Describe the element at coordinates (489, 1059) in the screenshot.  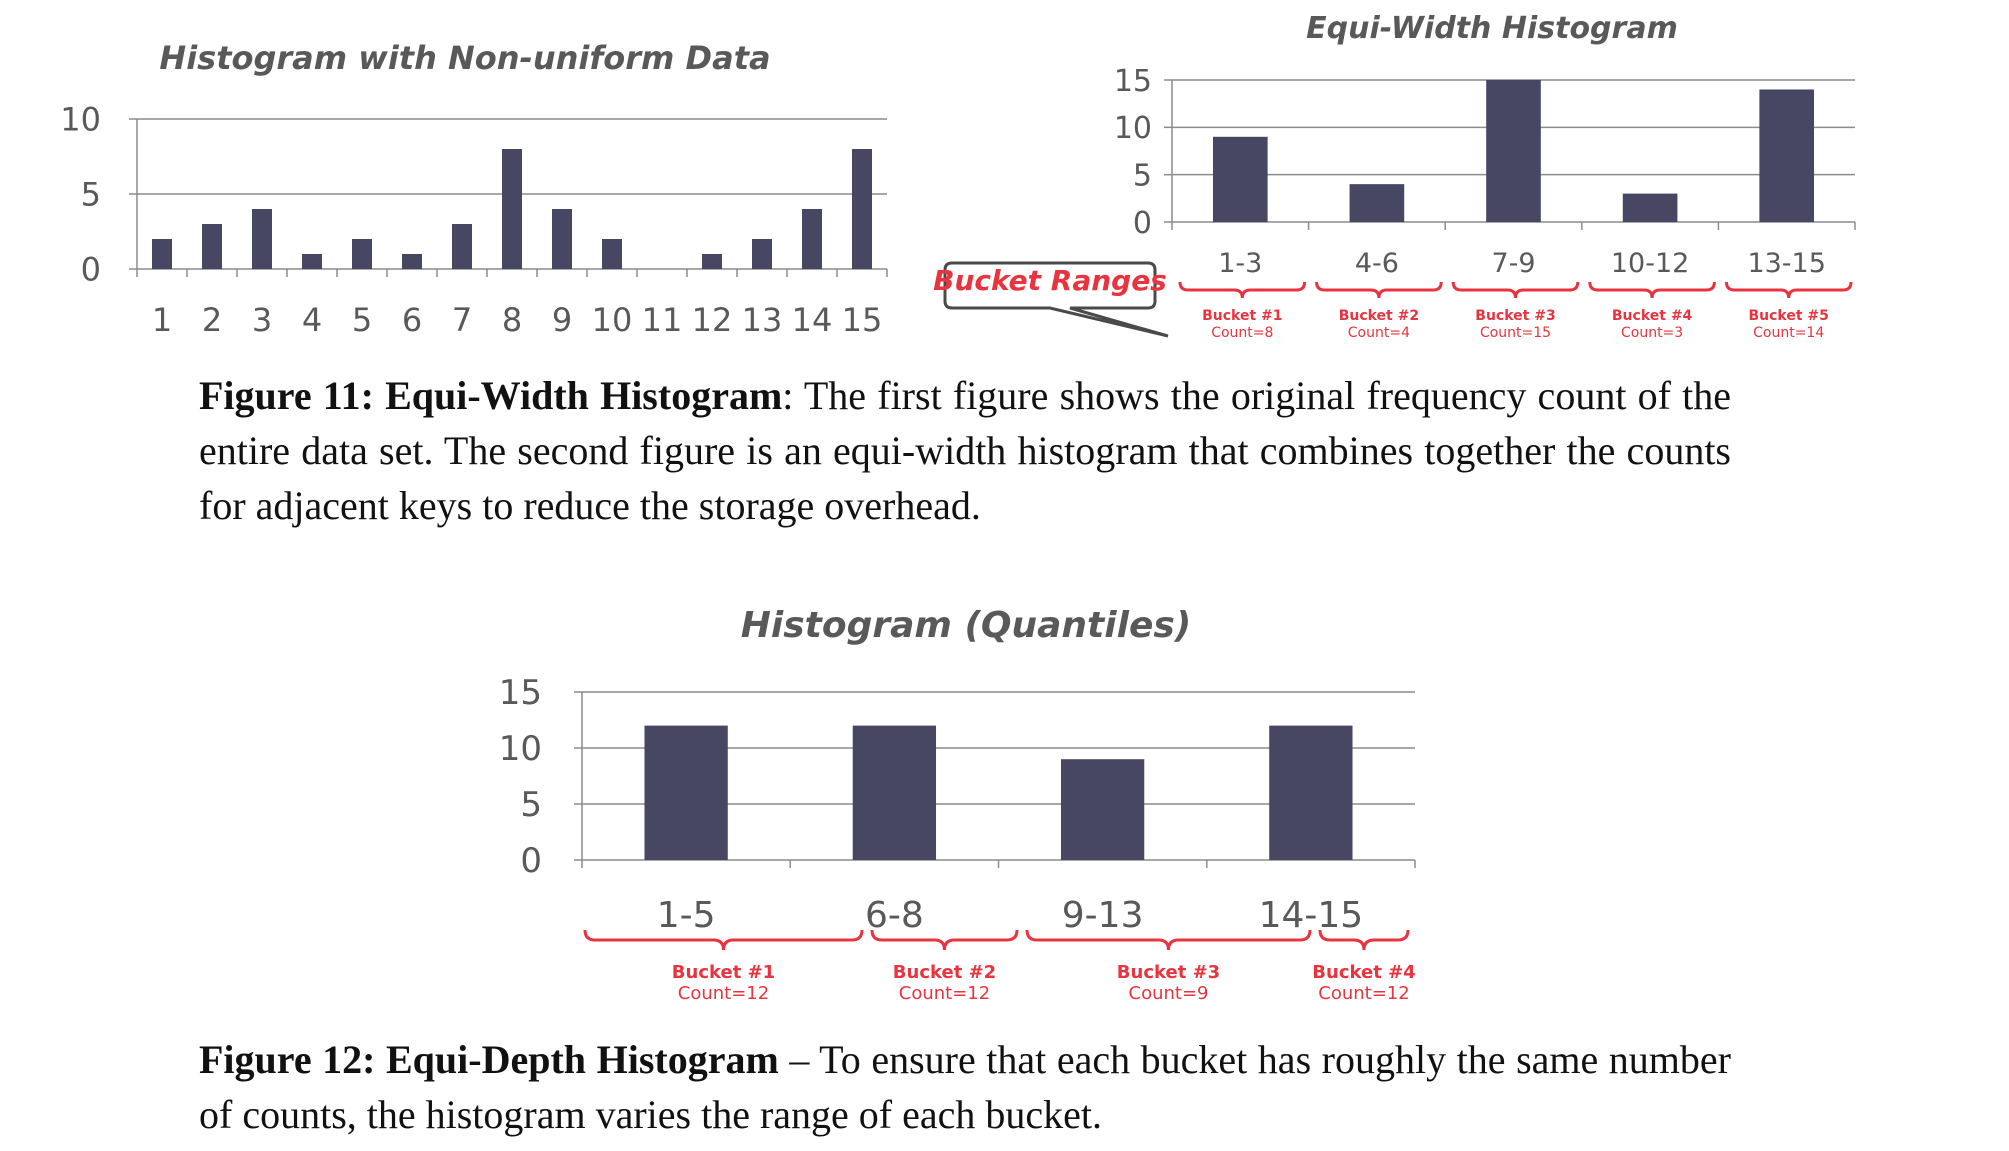
I see `figure-12-label: Figure 12: Equi-Depth Histogram` at that location.